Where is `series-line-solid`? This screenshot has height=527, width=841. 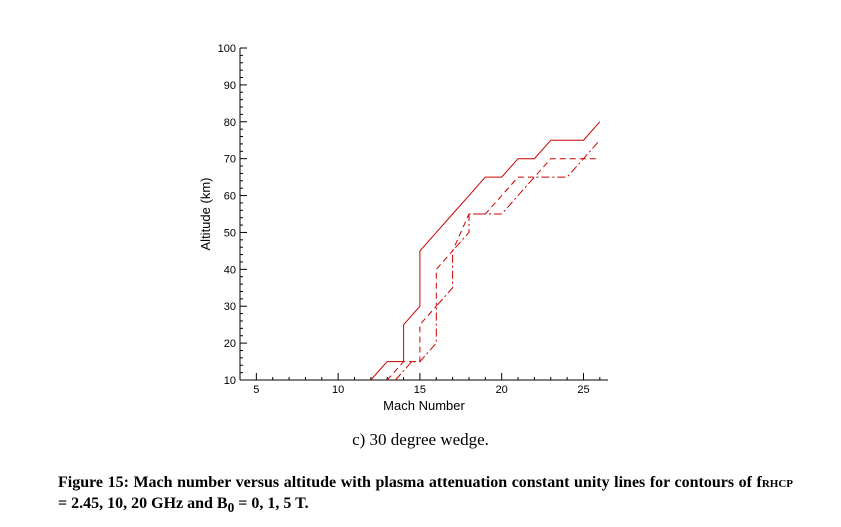 series-line-solid is located at coordinates (485, 251).